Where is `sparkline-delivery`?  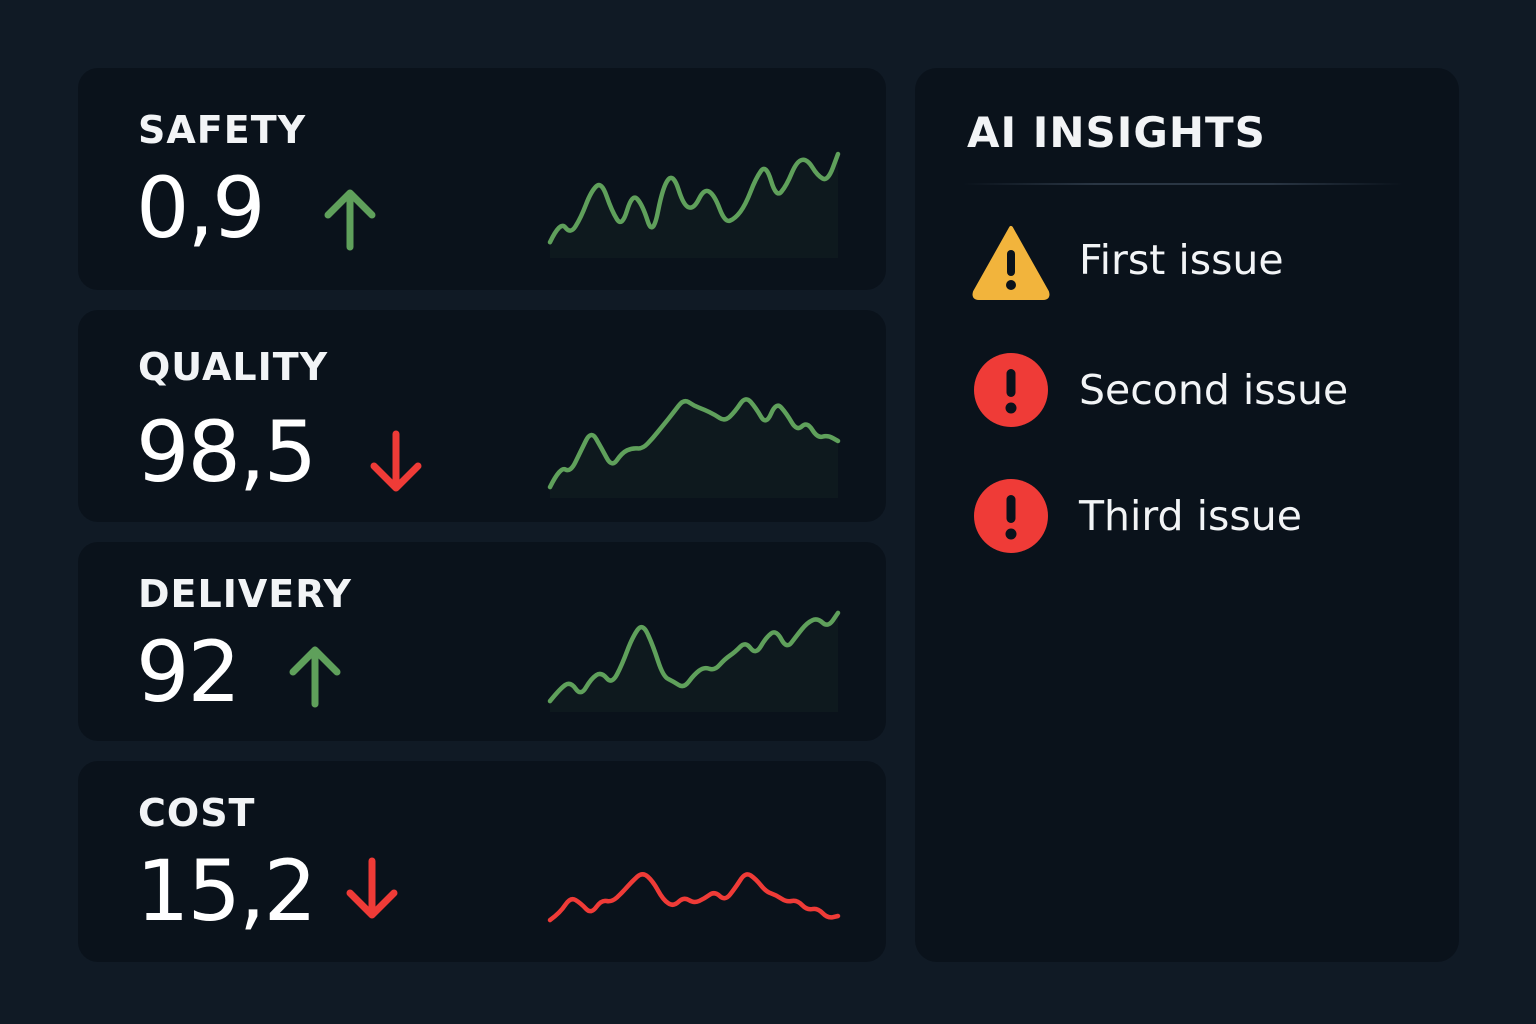
sparkline-delivery is located at coordinates (694, 661).